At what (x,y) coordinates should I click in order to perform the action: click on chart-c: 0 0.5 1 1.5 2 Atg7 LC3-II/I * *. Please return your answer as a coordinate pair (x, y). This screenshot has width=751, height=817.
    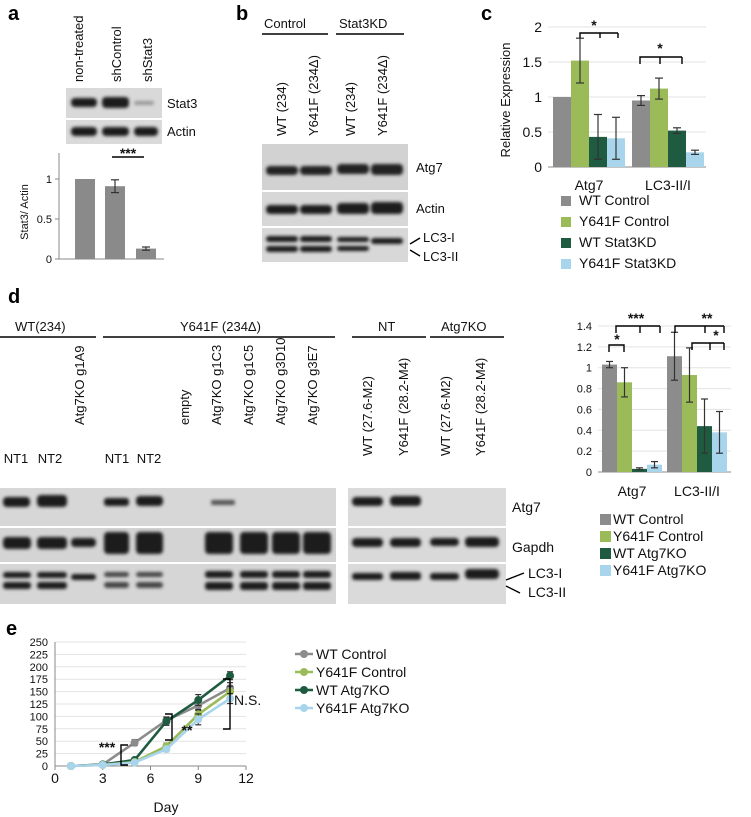
    Looking at the image, I should click on (614, 105).